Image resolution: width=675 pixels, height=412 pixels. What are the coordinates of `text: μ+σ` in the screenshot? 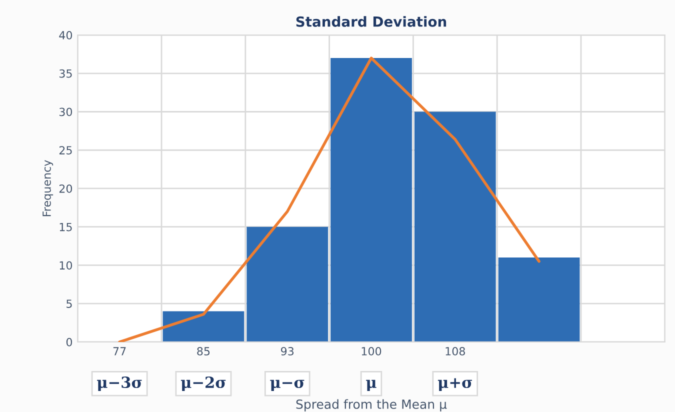 It's located at (455, 385).